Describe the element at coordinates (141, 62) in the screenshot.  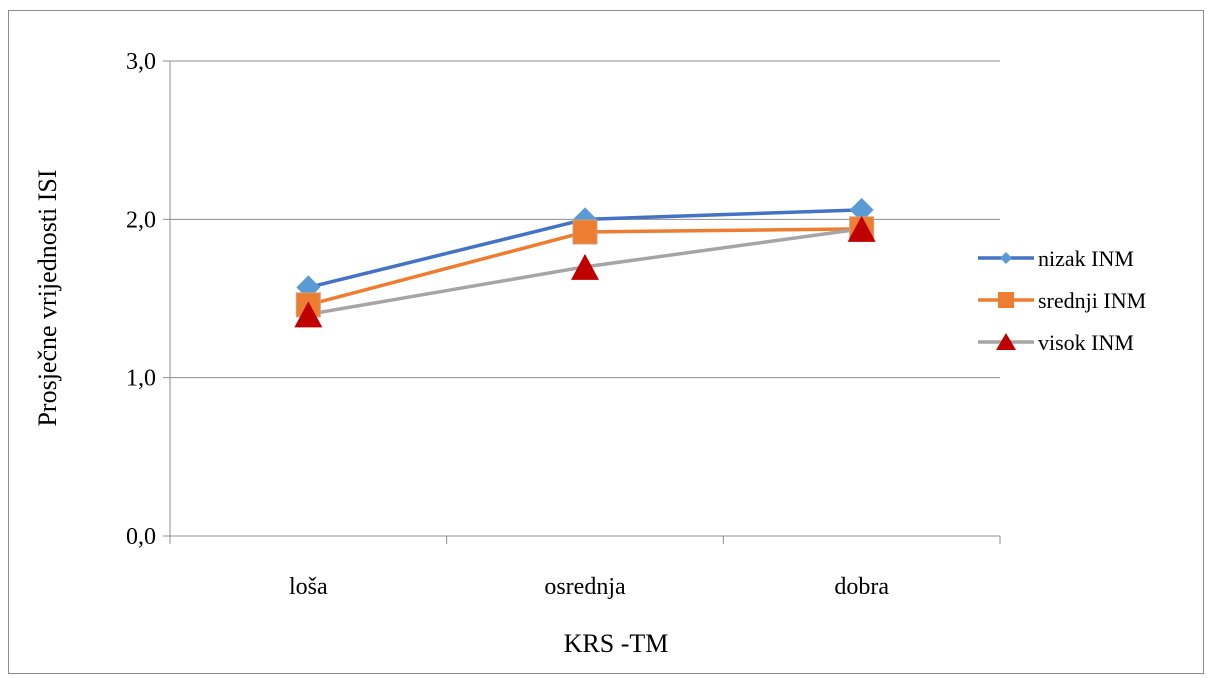
I see `y-tick-label: 3,0` at that location.